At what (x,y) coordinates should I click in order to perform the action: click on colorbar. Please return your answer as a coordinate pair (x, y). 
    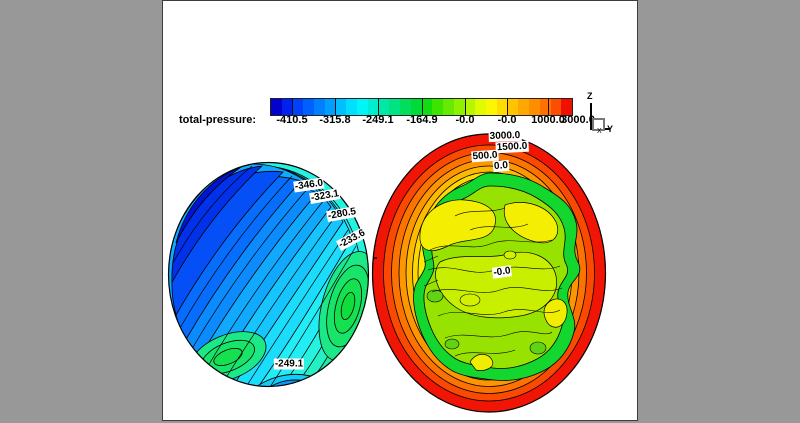
    Looking at the image, I should click on (421, 107).